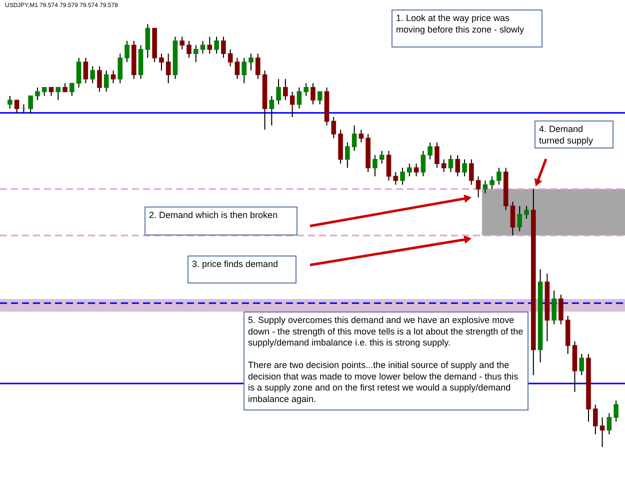 This screenshot has height=492, width=625. Describe the element at coordinates (383, 382) in the screenshot. I see `annotation: There are two decision points...the initial source of supply and the decision that was made to move lower below the demand - thus this is a supply zone and on the first retest we would a supply/demand imbalance again.` at that location.